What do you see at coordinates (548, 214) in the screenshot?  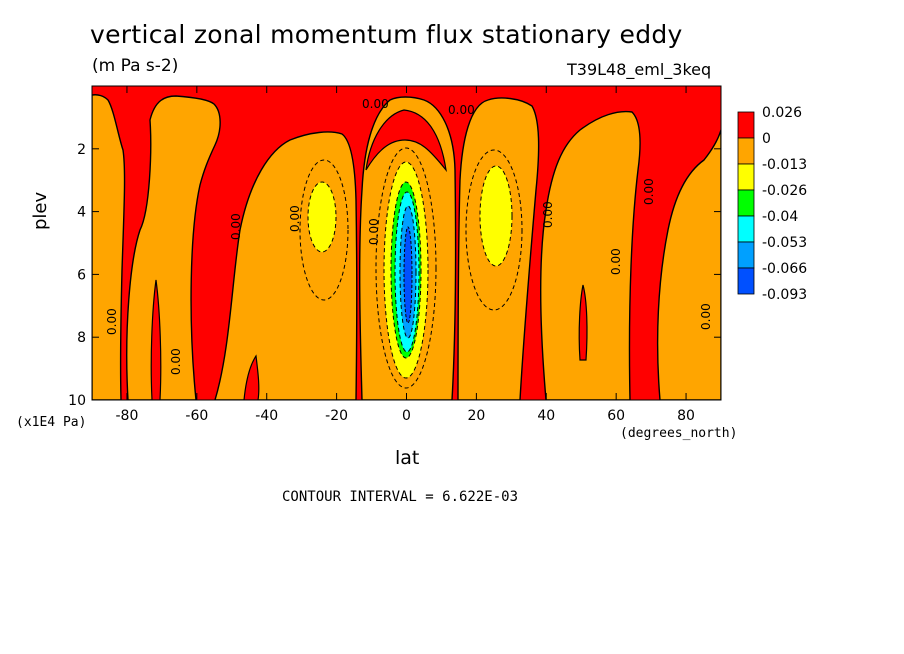 I see `contour-label-5: 0.00` at bounding box center [548, 214].